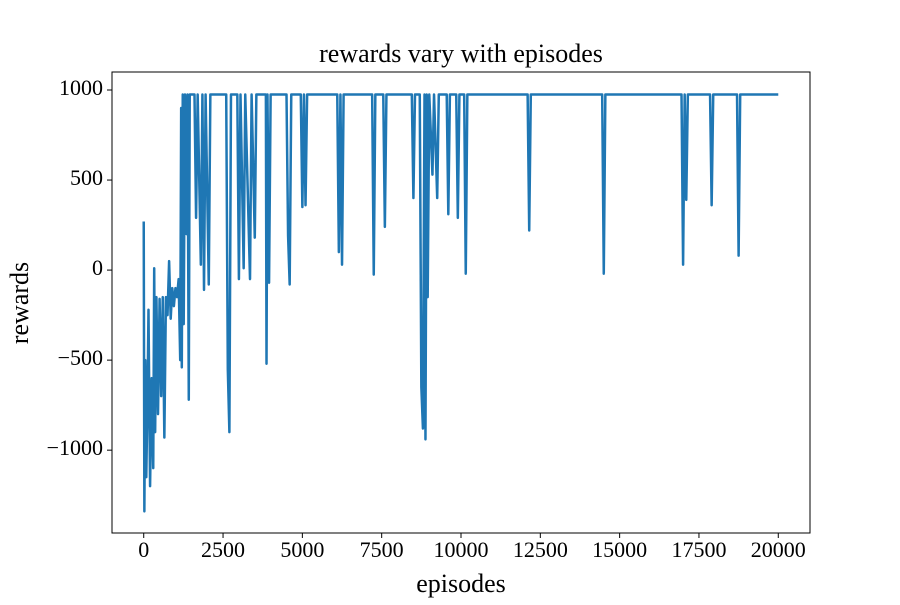 The image size is (900, 605). What do you see at coordinates (143, 549) in the screenshot?
I see `x-tick-label: 0` at bounding box center [143, 549].